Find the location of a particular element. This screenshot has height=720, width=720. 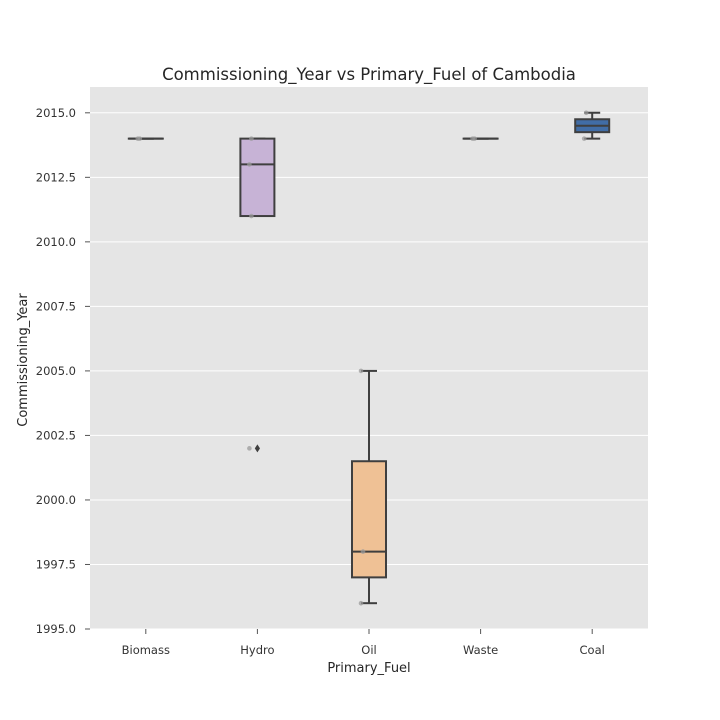

x-tick-label: Biomass is located at coordinates (146, 650).